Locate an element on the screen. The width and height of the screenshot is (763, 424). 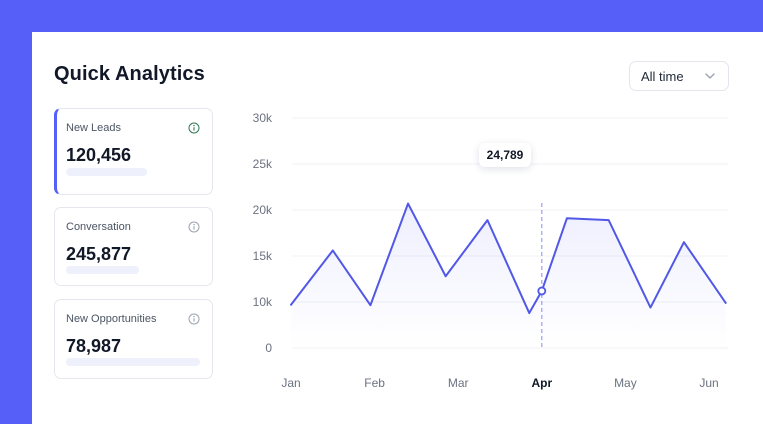
card-label: New Leads is located at coordinates (94, 128).